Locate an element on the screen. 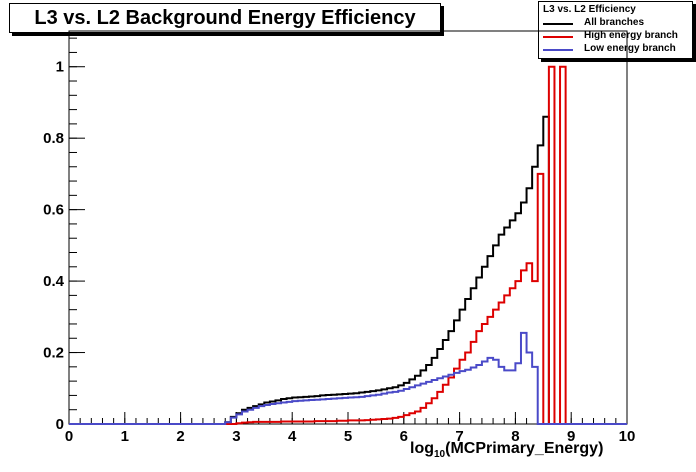 The height and width of the screenshot is (472, 696). x-tick-label: 8 is located at coordinates (515, 436).